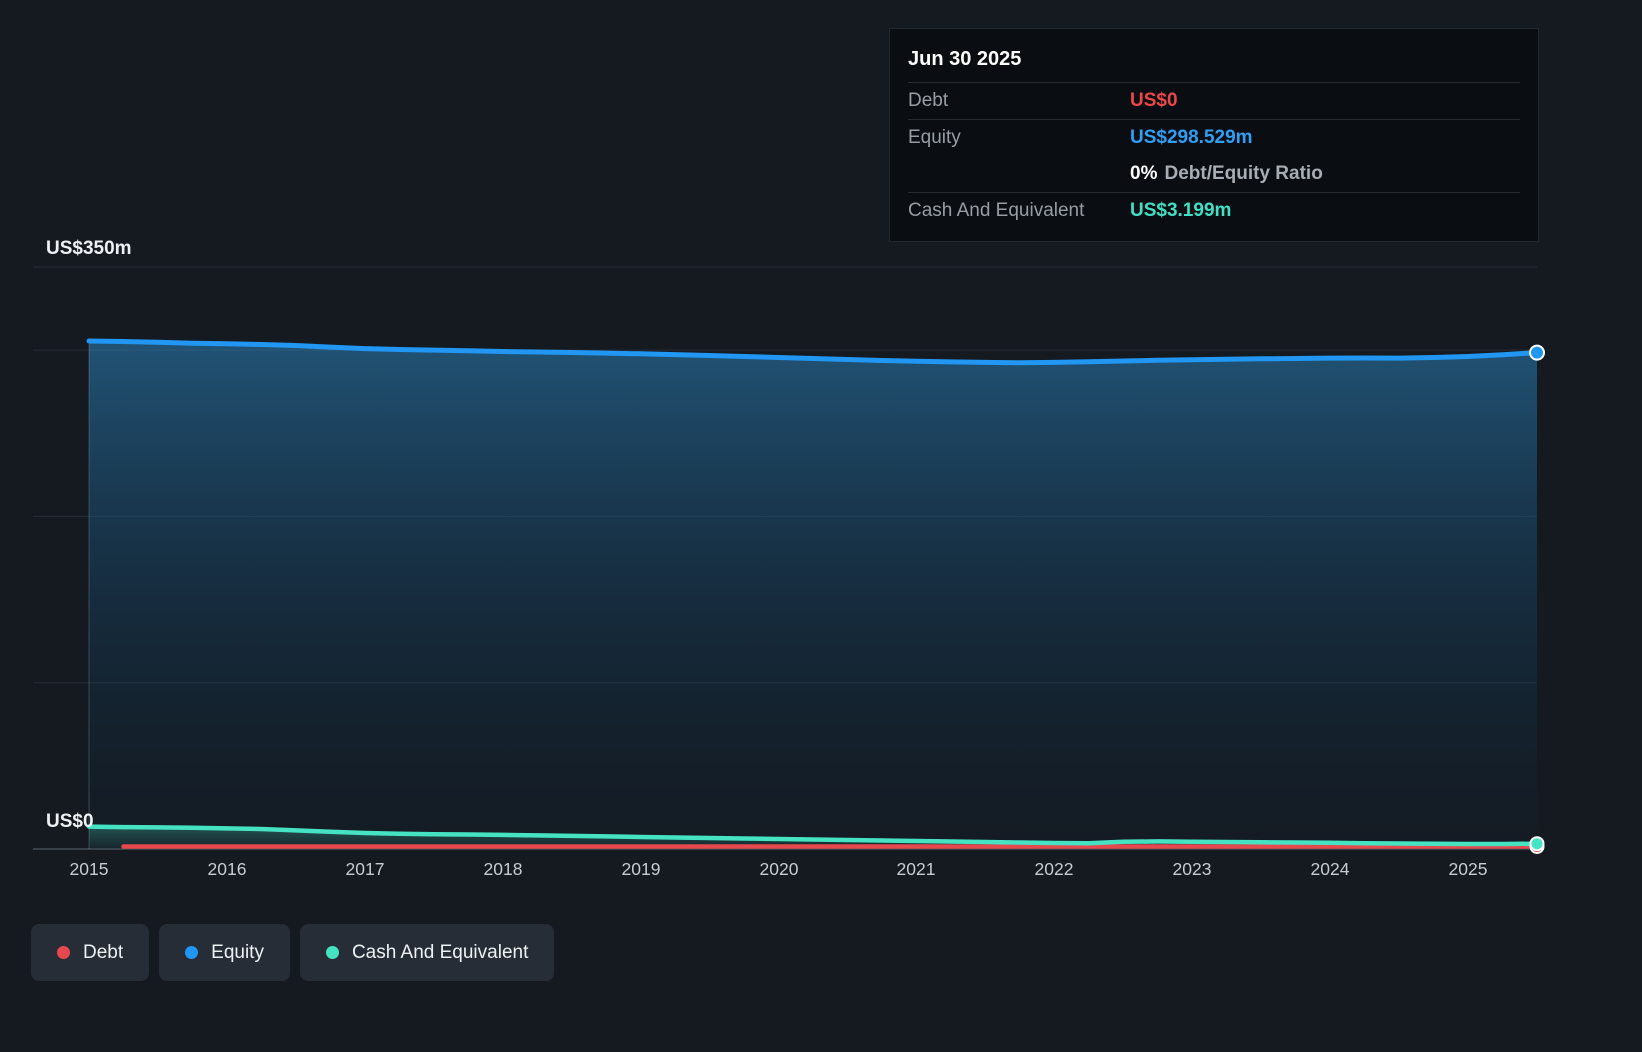 This screenshot has height=1052, width=1642. I want to click on legend-item-equity: Equity, so click(224, 952).